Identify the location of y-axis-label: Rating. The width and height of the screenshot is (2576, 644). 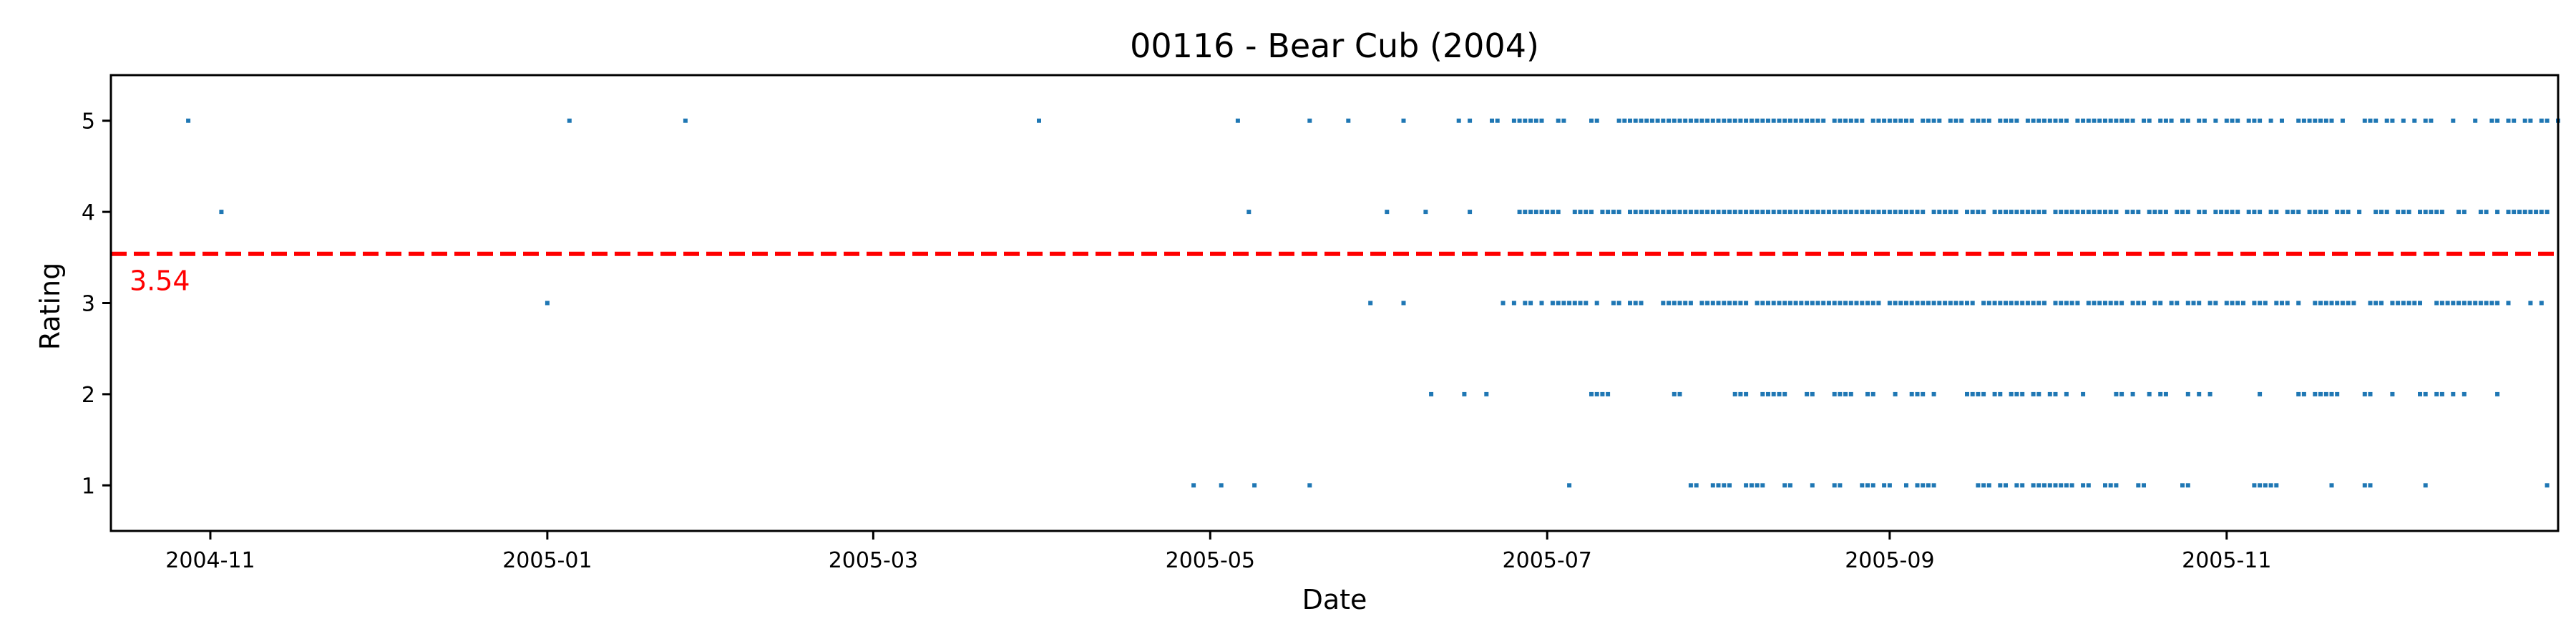
(50, 307).